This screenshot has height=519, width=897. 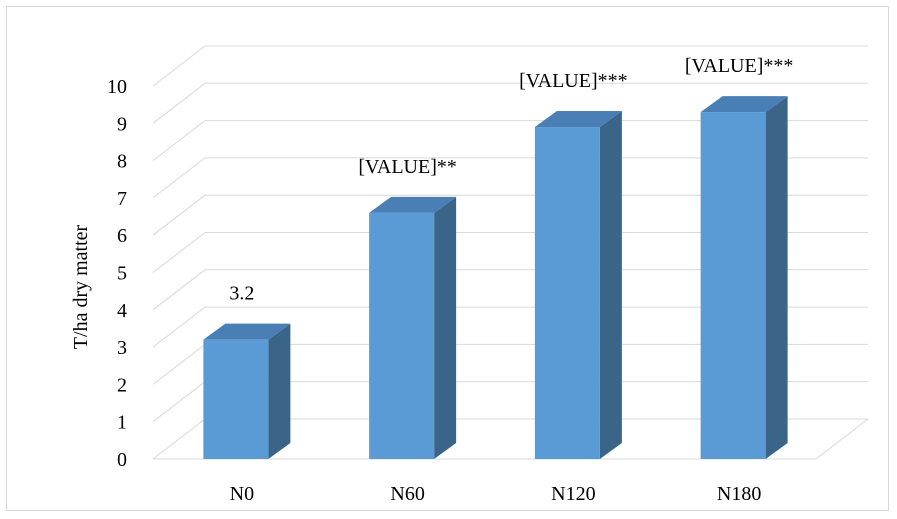 What do you see at coordinates (413, 204) in the screenshot?
I see `bar-top-n60` at bounding box center [413, 204].